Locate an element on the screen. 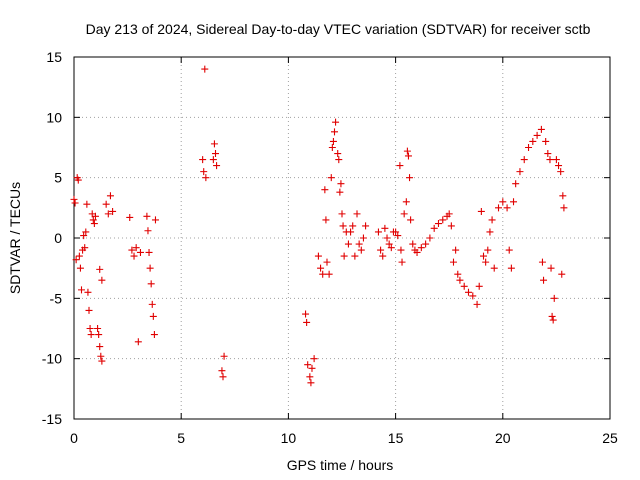  y-tick-label: -15 is located at coordinates (52, 419).